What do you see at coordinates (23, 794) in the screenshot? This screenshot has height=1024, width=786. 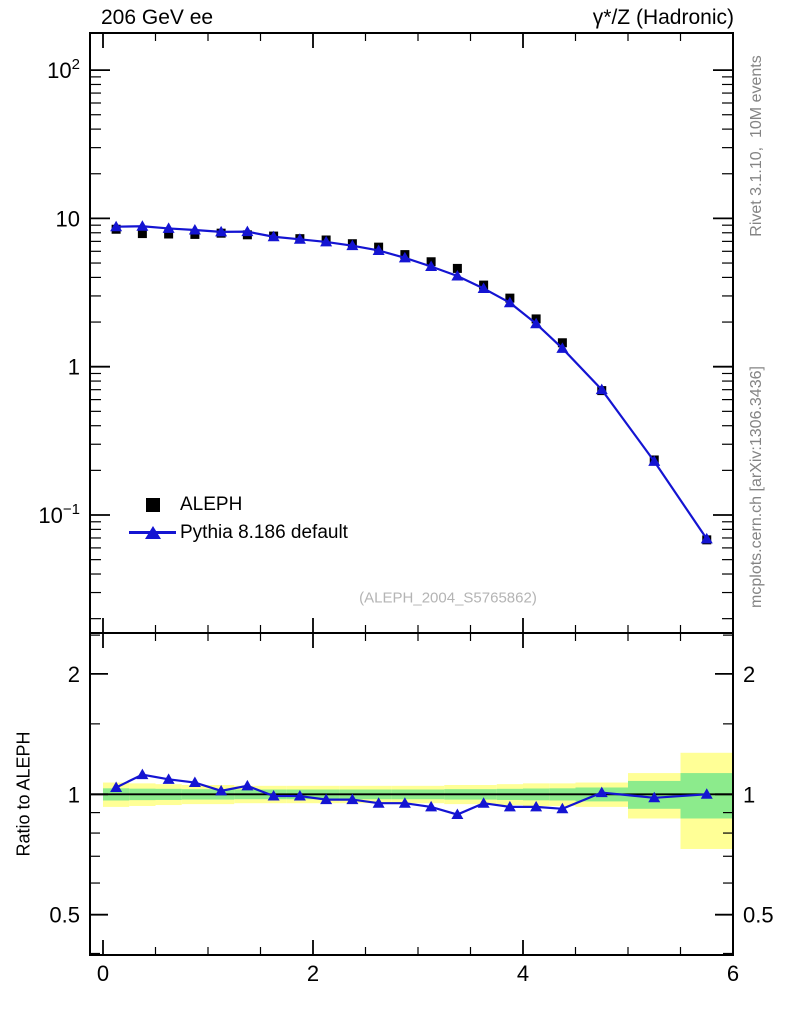 I see `ratio-y-axis-label: Ratio to ALEPH` at bounding box center [23, 794].